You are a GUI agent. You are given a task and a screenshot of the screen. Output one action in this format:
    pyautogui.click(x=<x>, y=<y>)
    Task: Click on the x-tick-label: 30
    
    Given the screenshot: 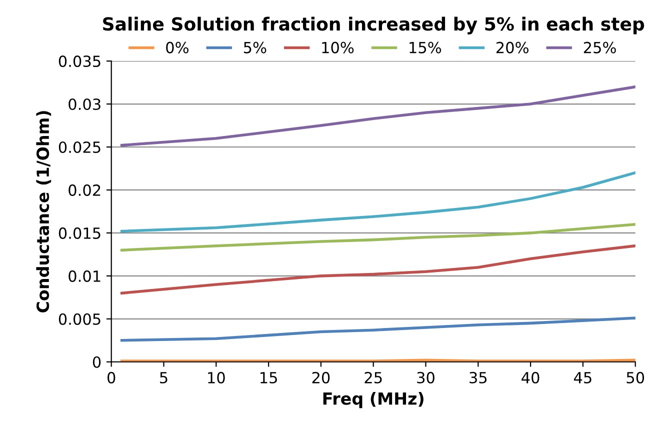 What is the action you would take?
    pyautogui.click(x=425, y=378)
    